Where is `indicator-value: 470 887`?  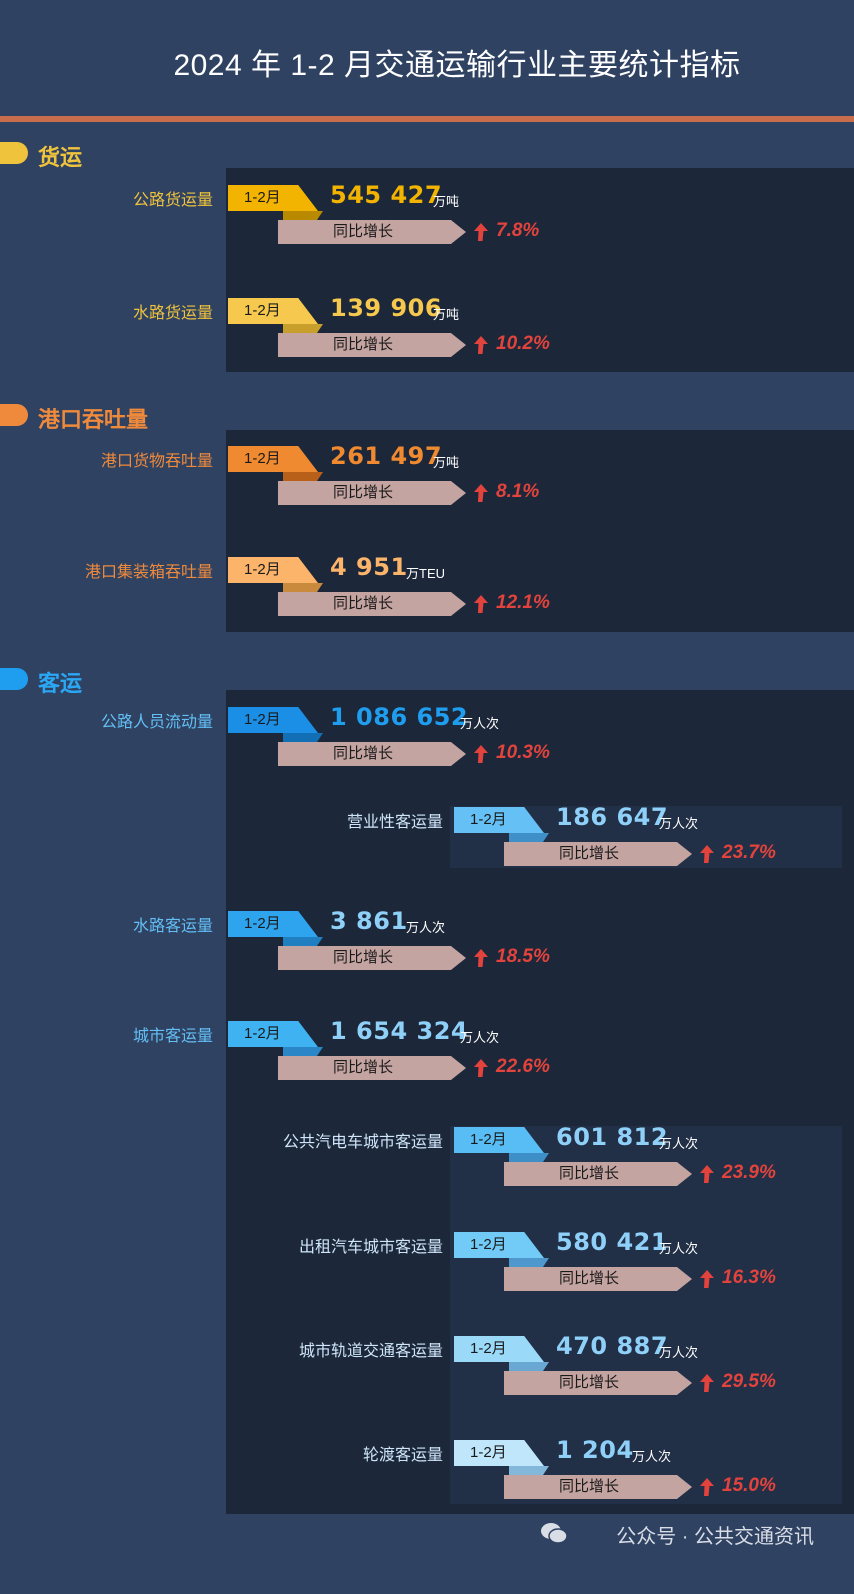
indicator-value: 470 887 is located at coordinates (612, 1346).